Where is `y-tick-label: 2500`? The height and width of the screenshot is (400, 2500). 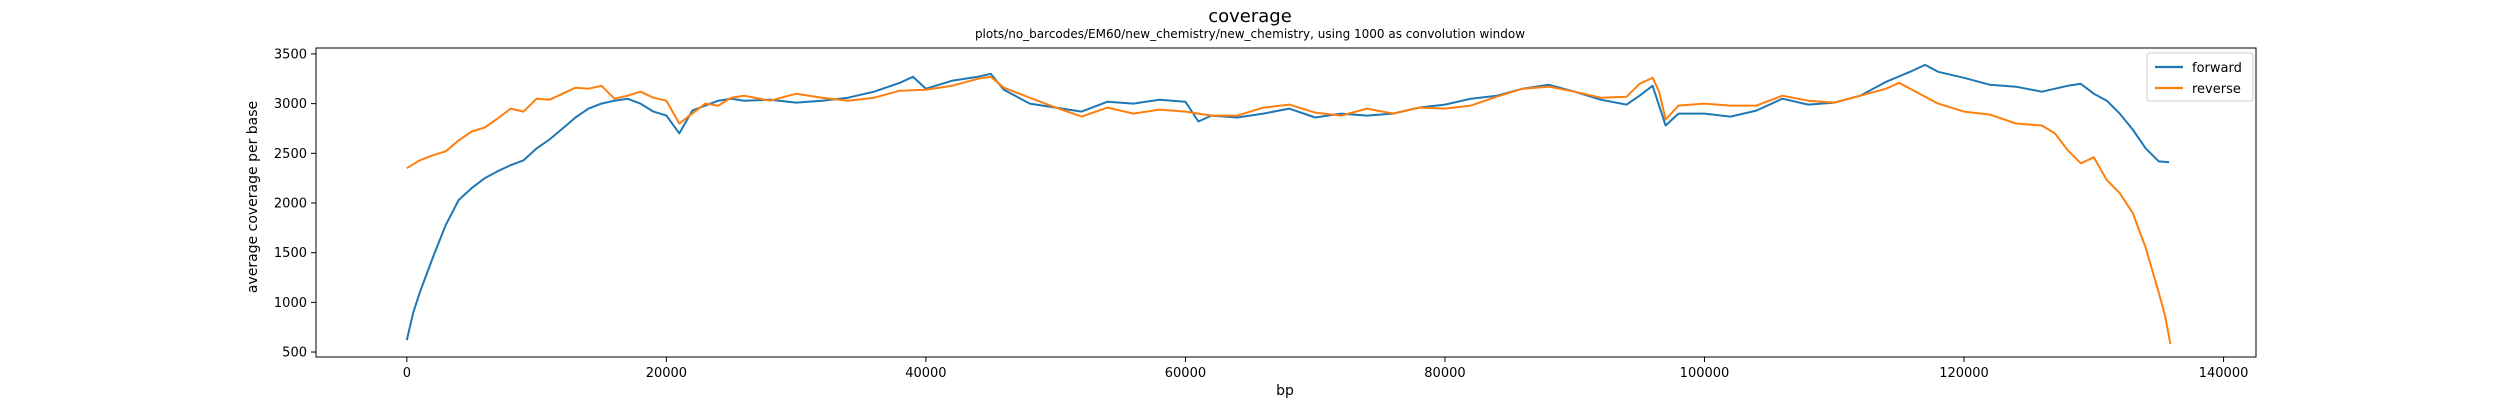 y-tick-label: 2500 is located at coordinates (290, 154).